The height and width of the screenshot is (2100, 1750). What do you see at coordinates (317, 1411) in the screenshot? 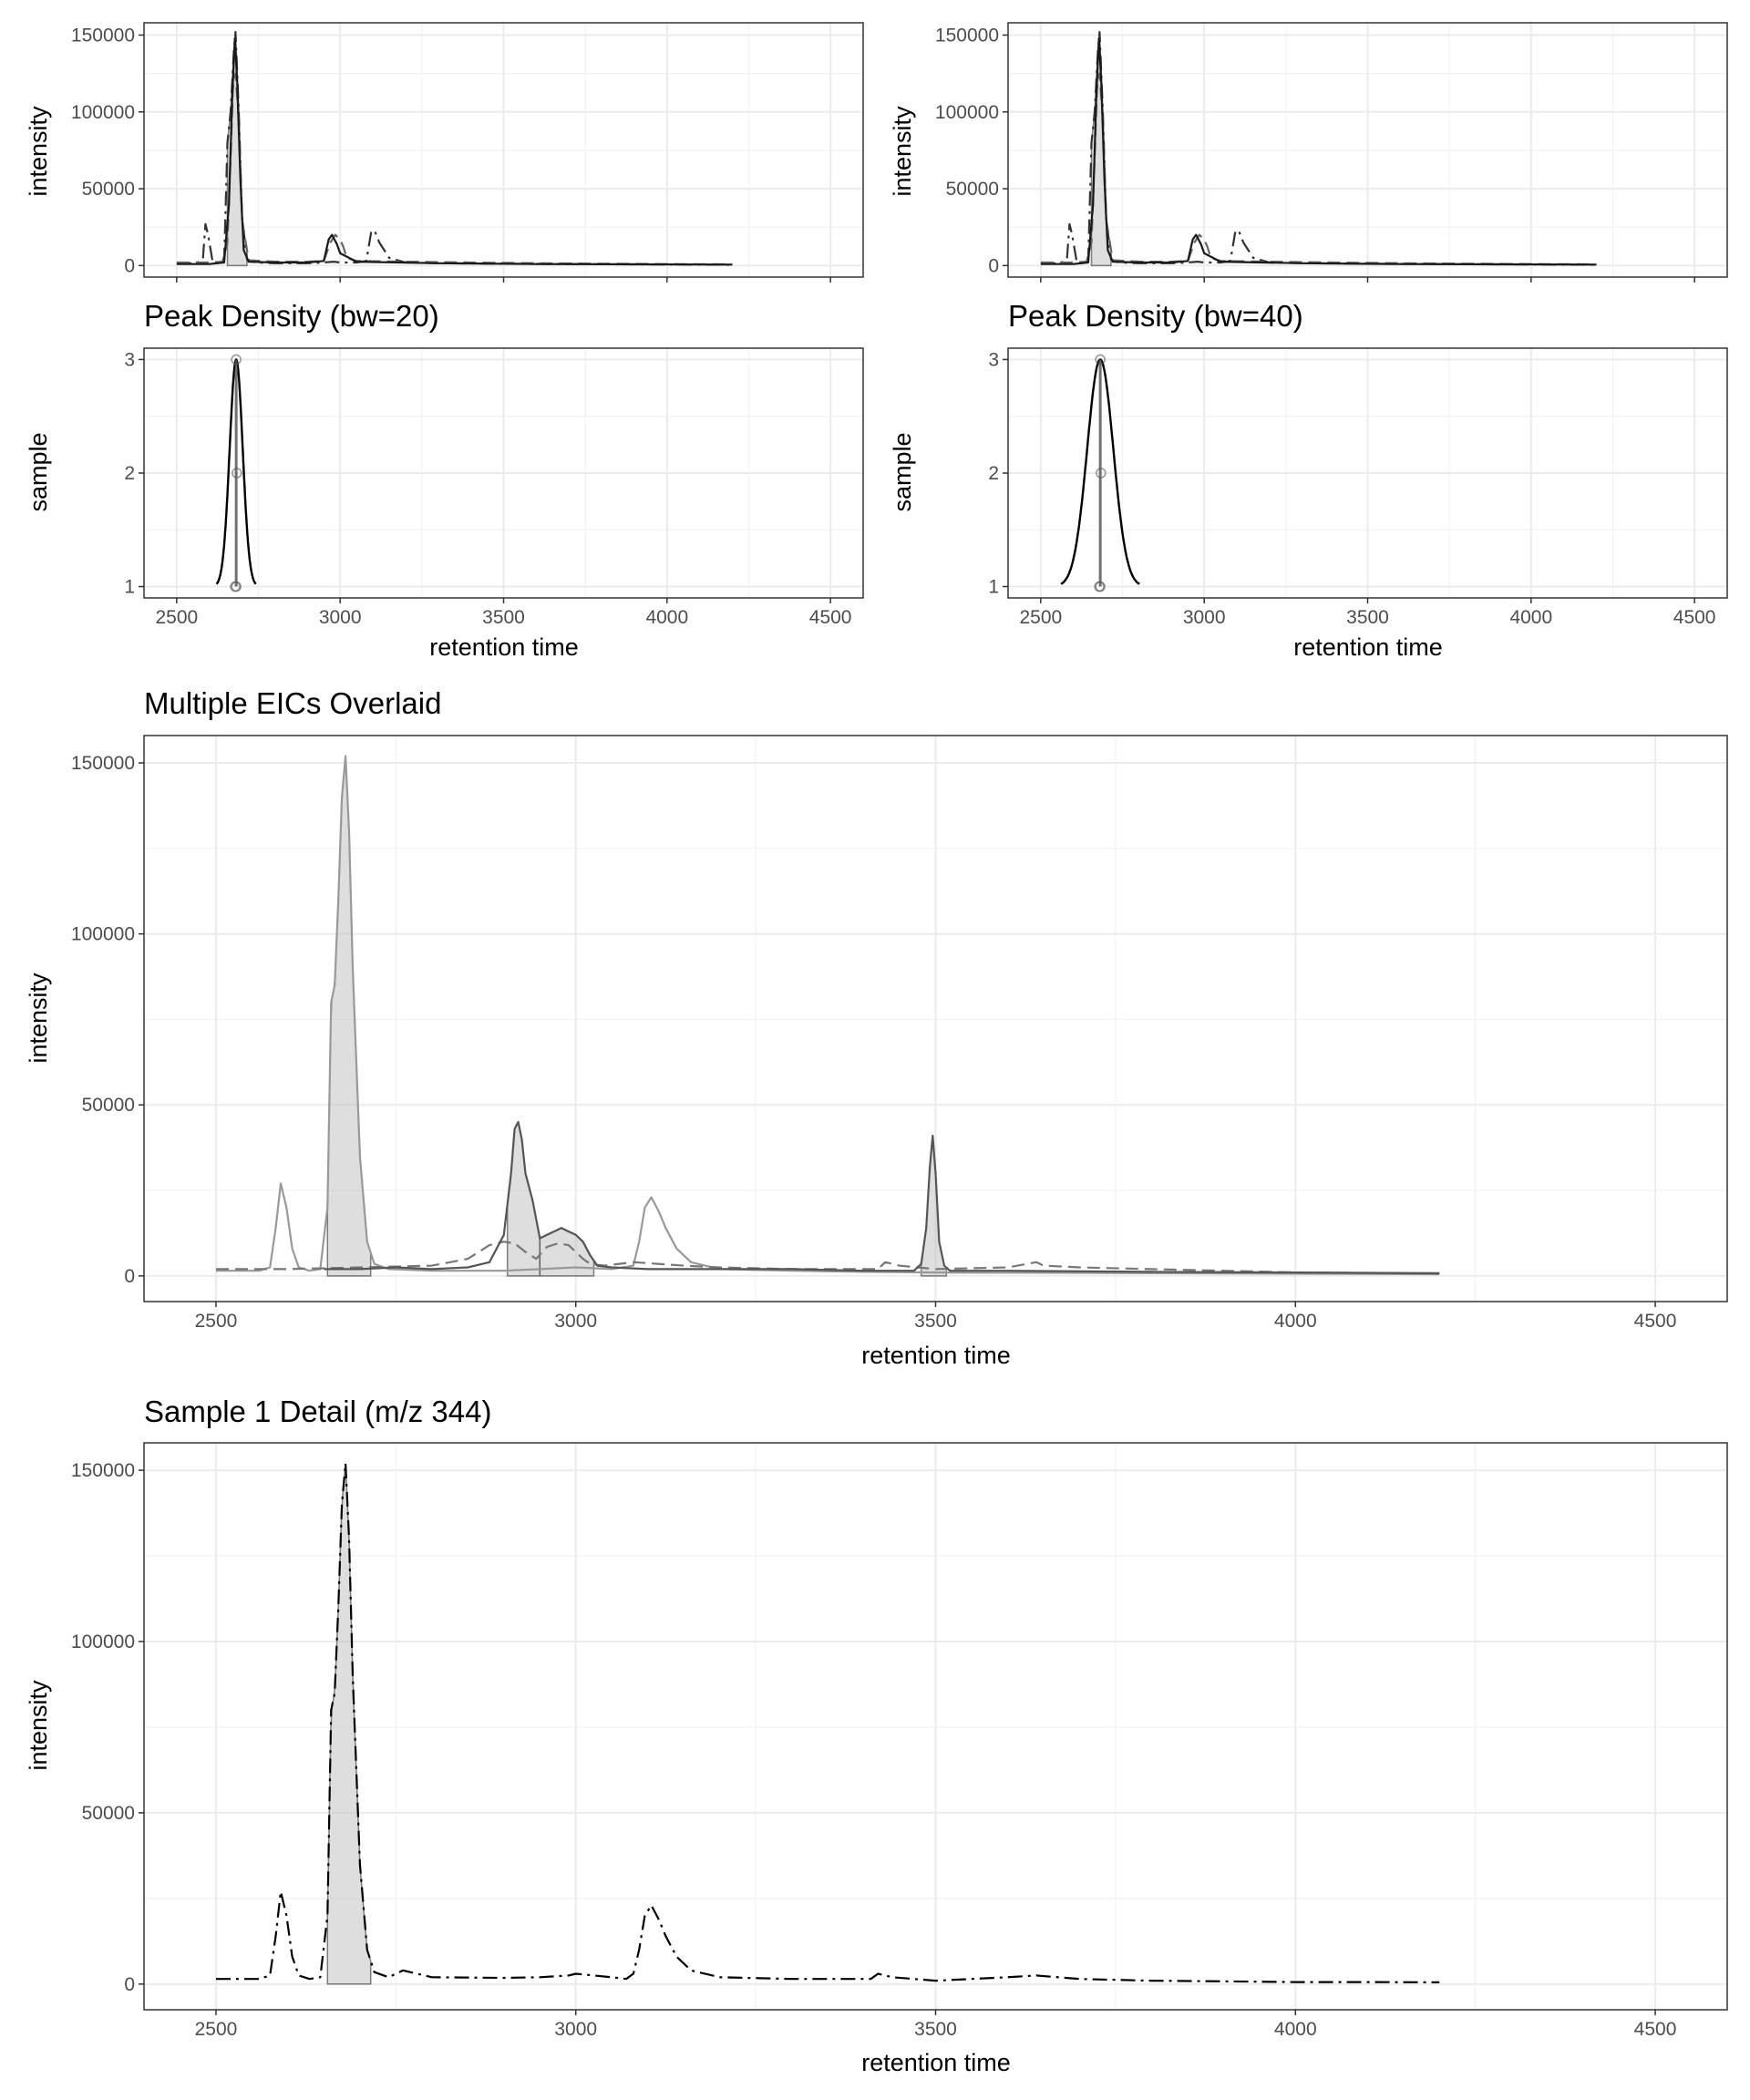
I see `panel-title: Sample 1 Detail (m/z 344)` at bounding box center [317, 1411].